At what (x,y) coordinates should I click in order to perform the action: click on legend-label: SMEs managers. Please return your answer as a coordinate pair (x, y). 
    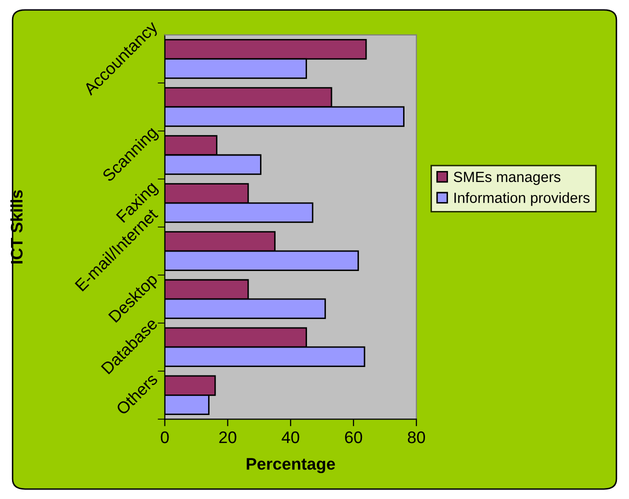
    Looking at the image, I should click on (507, 178).